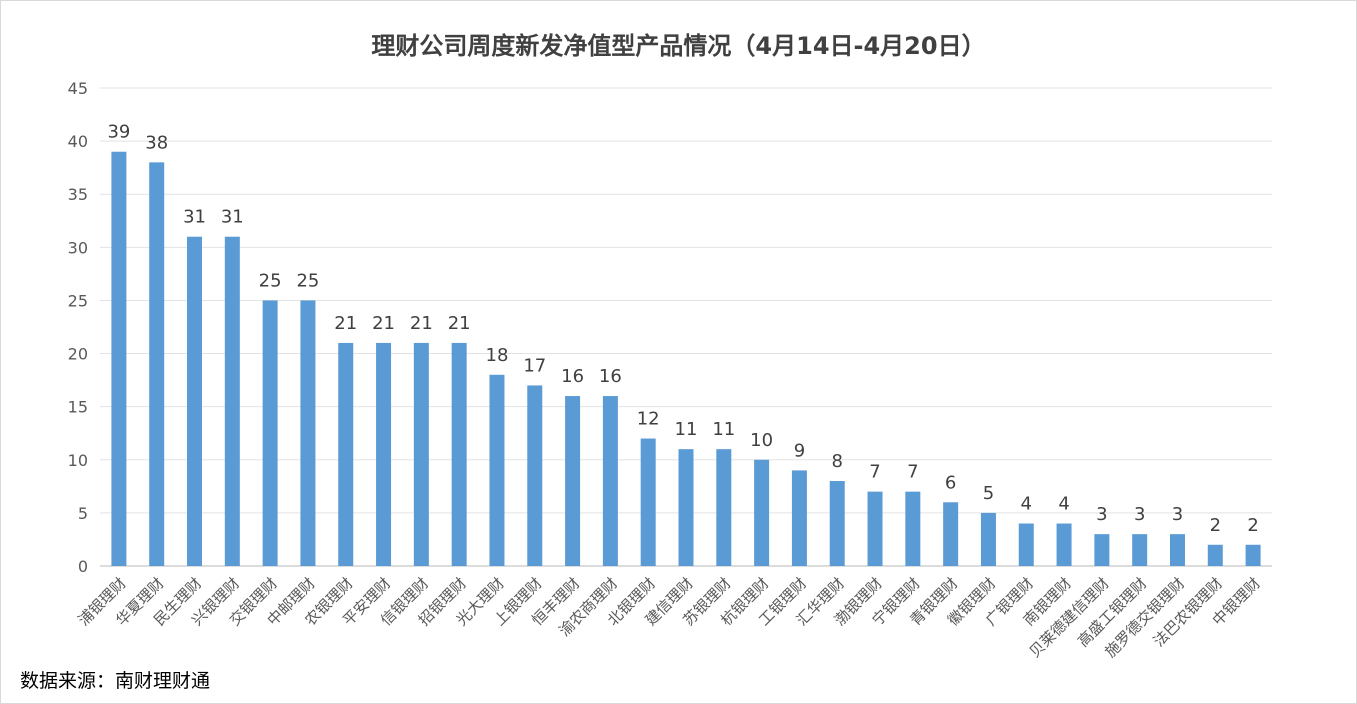 The width and height of the screenshot is (1357, 704). What do you see at coordinates (78, 88) in the screenshot?
I see `y-tick-label: 45` at bounding box center [78, 88].